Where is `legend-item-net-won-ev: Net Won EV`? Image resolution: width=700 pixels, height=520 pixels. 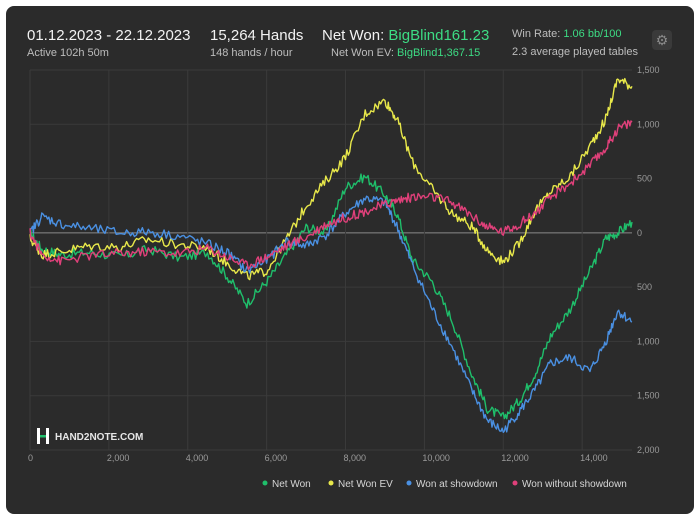 legend-item-net-won-ev: Net Won EV is located at coordinates (360, 484).